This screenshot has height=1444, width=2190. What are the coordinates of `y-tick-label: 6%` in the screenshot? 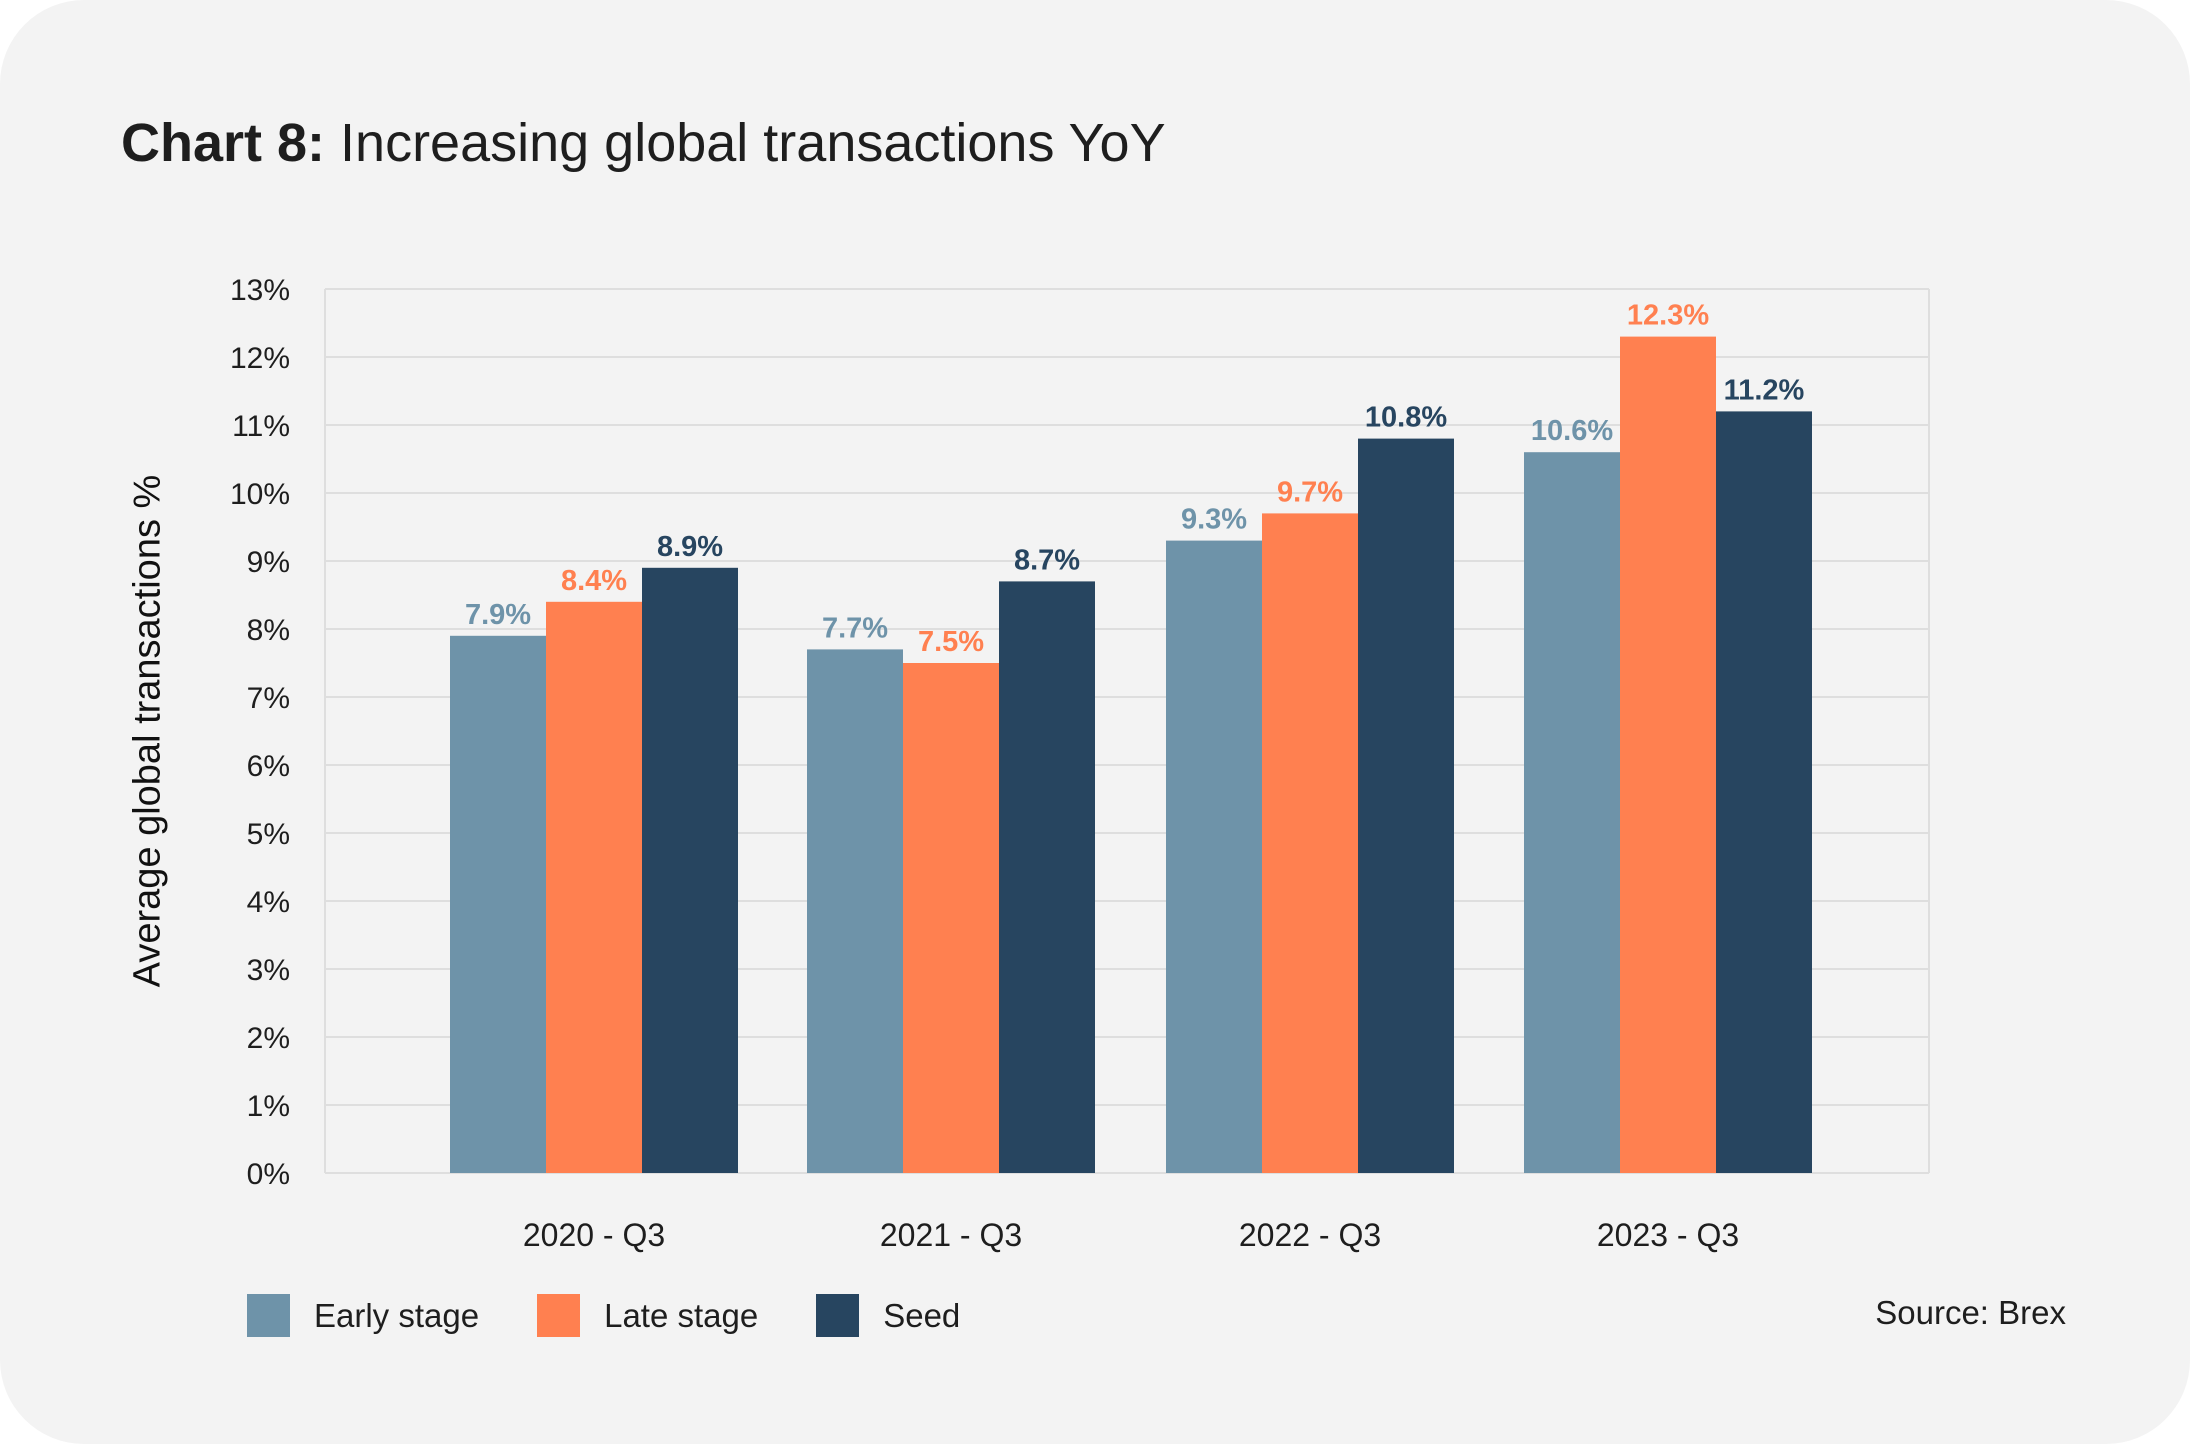 It's located at (268, 766).